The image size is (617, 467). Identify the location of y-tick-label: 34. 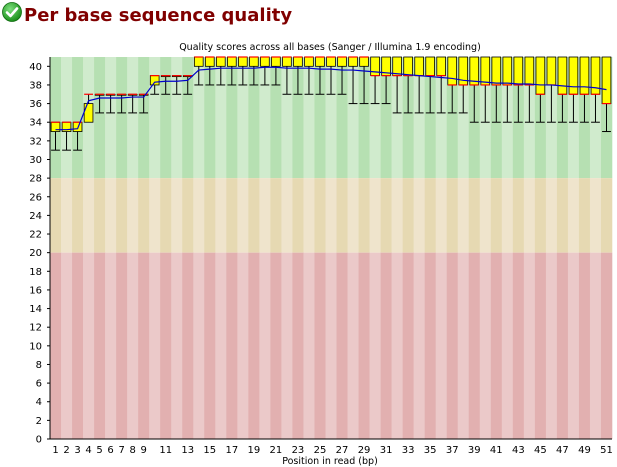
(35, 123).